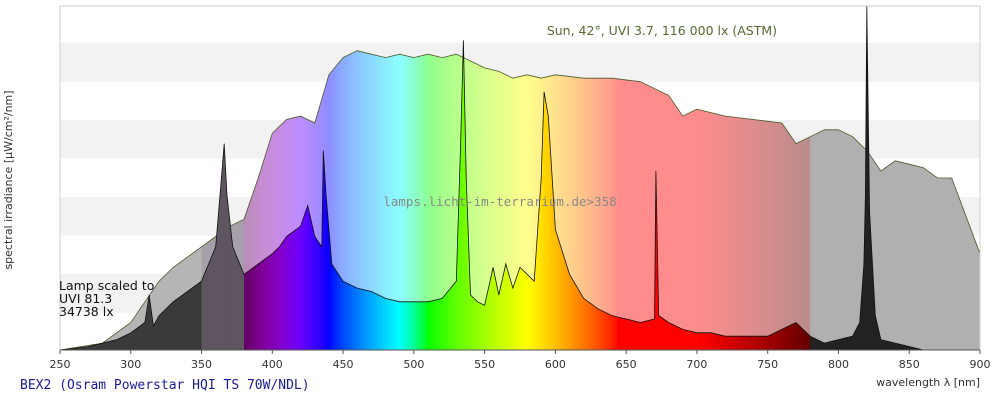 This screenshot has width=1000, height=405. I want to click on x-tick-label: 650, so click(626, 364).